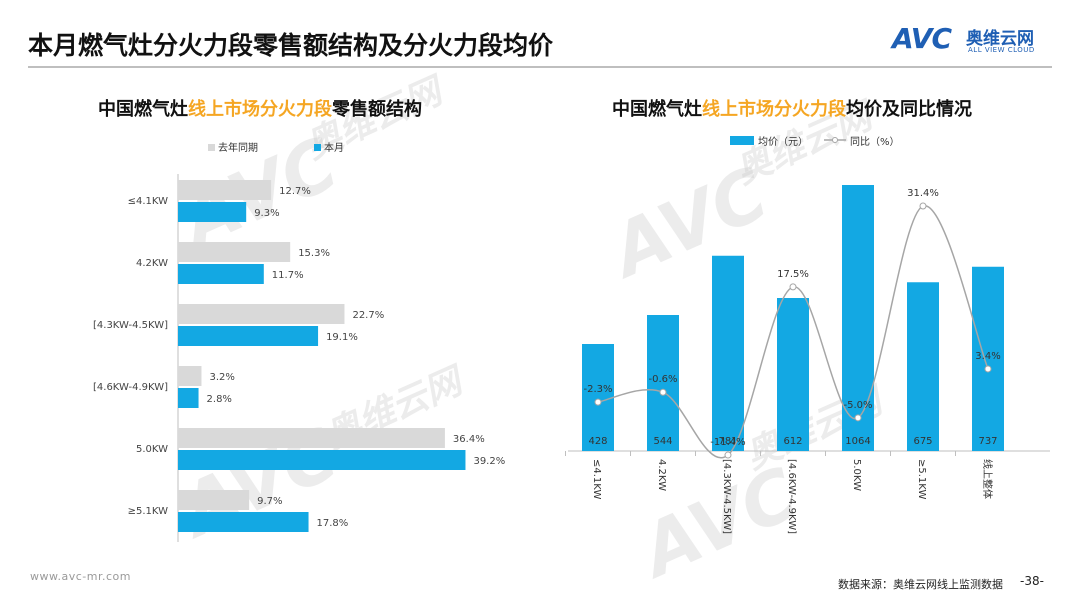  I want to click on brand-logo: AVC 奥维云网 ALL VIEW CLOUD, so click(973, 40).